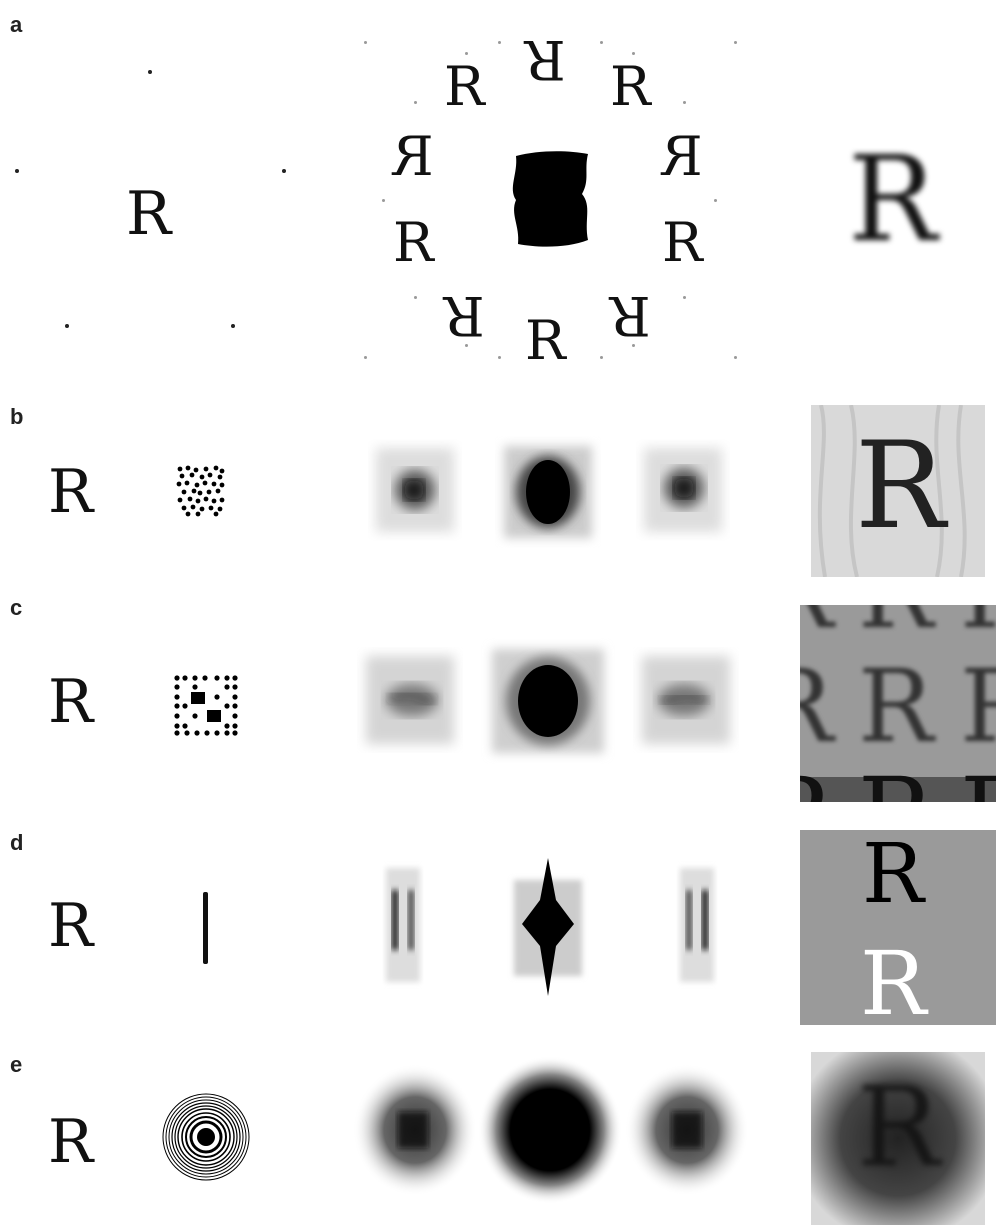 Image resolution: width=1002 pixels, height=1227 pixels. I want to click on panel-label-c: c, so click(16, 607).